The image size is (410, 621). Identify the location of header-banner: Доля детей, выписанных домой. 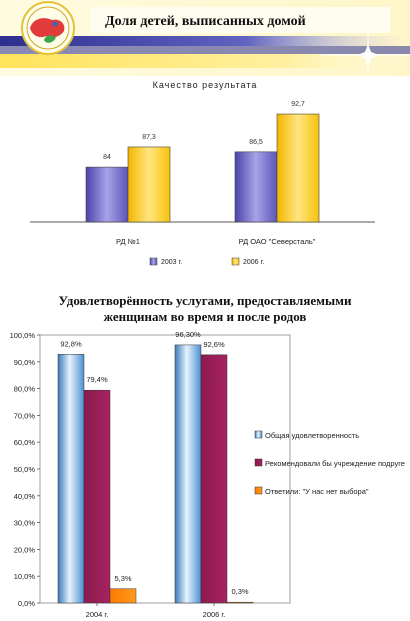
(205, 38).